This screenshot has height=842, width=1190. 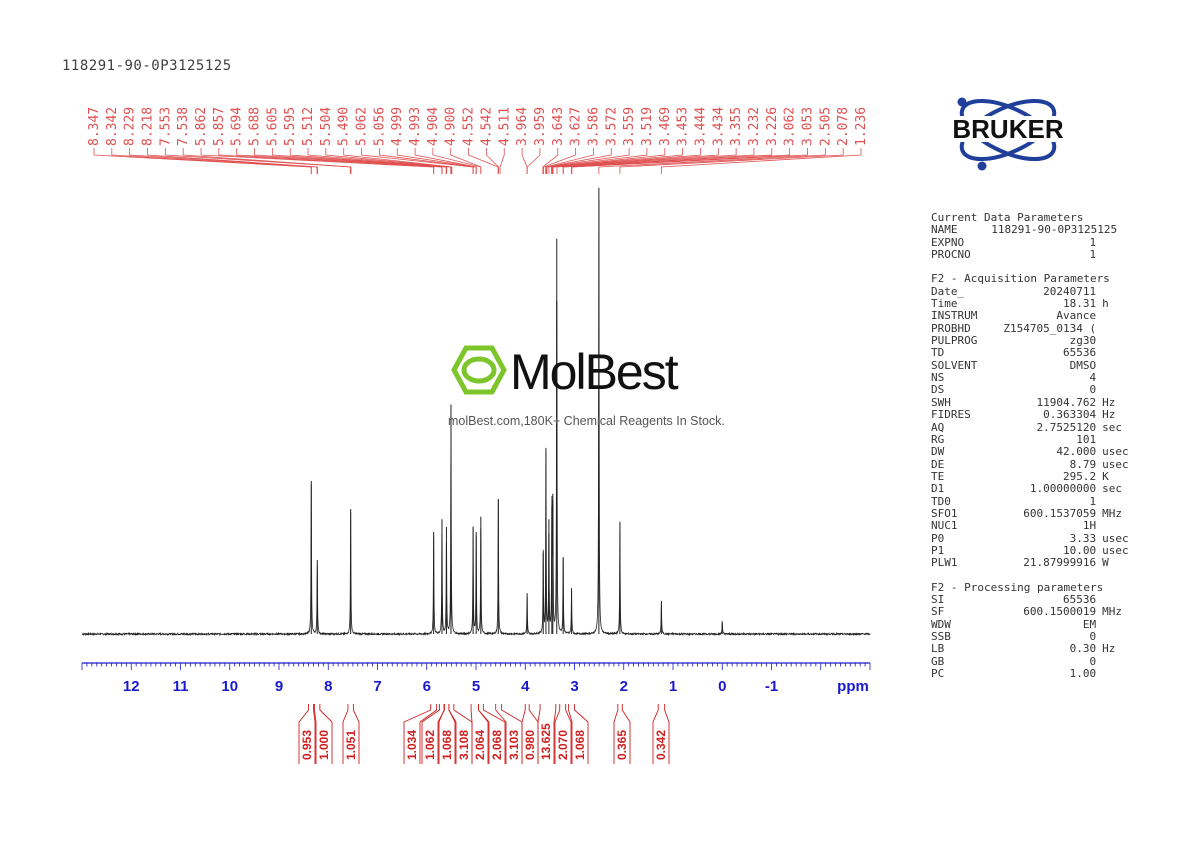 What do you see at coordinates (938, 550) in the screenshot?
I see `parameter-key: P1` at bounding box center [938, 550].